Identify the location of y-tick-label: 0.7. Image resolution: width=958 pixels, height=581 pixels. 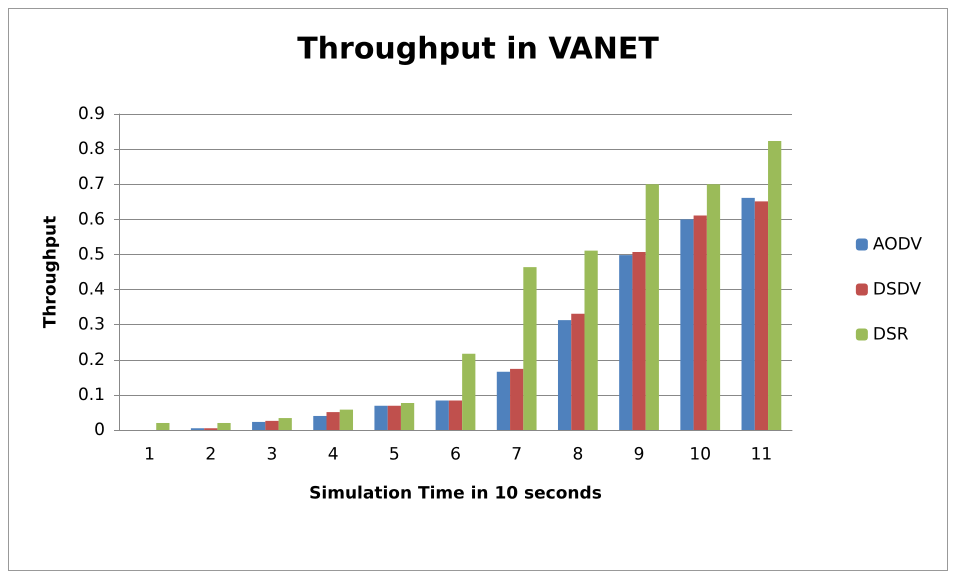
(91, 184).